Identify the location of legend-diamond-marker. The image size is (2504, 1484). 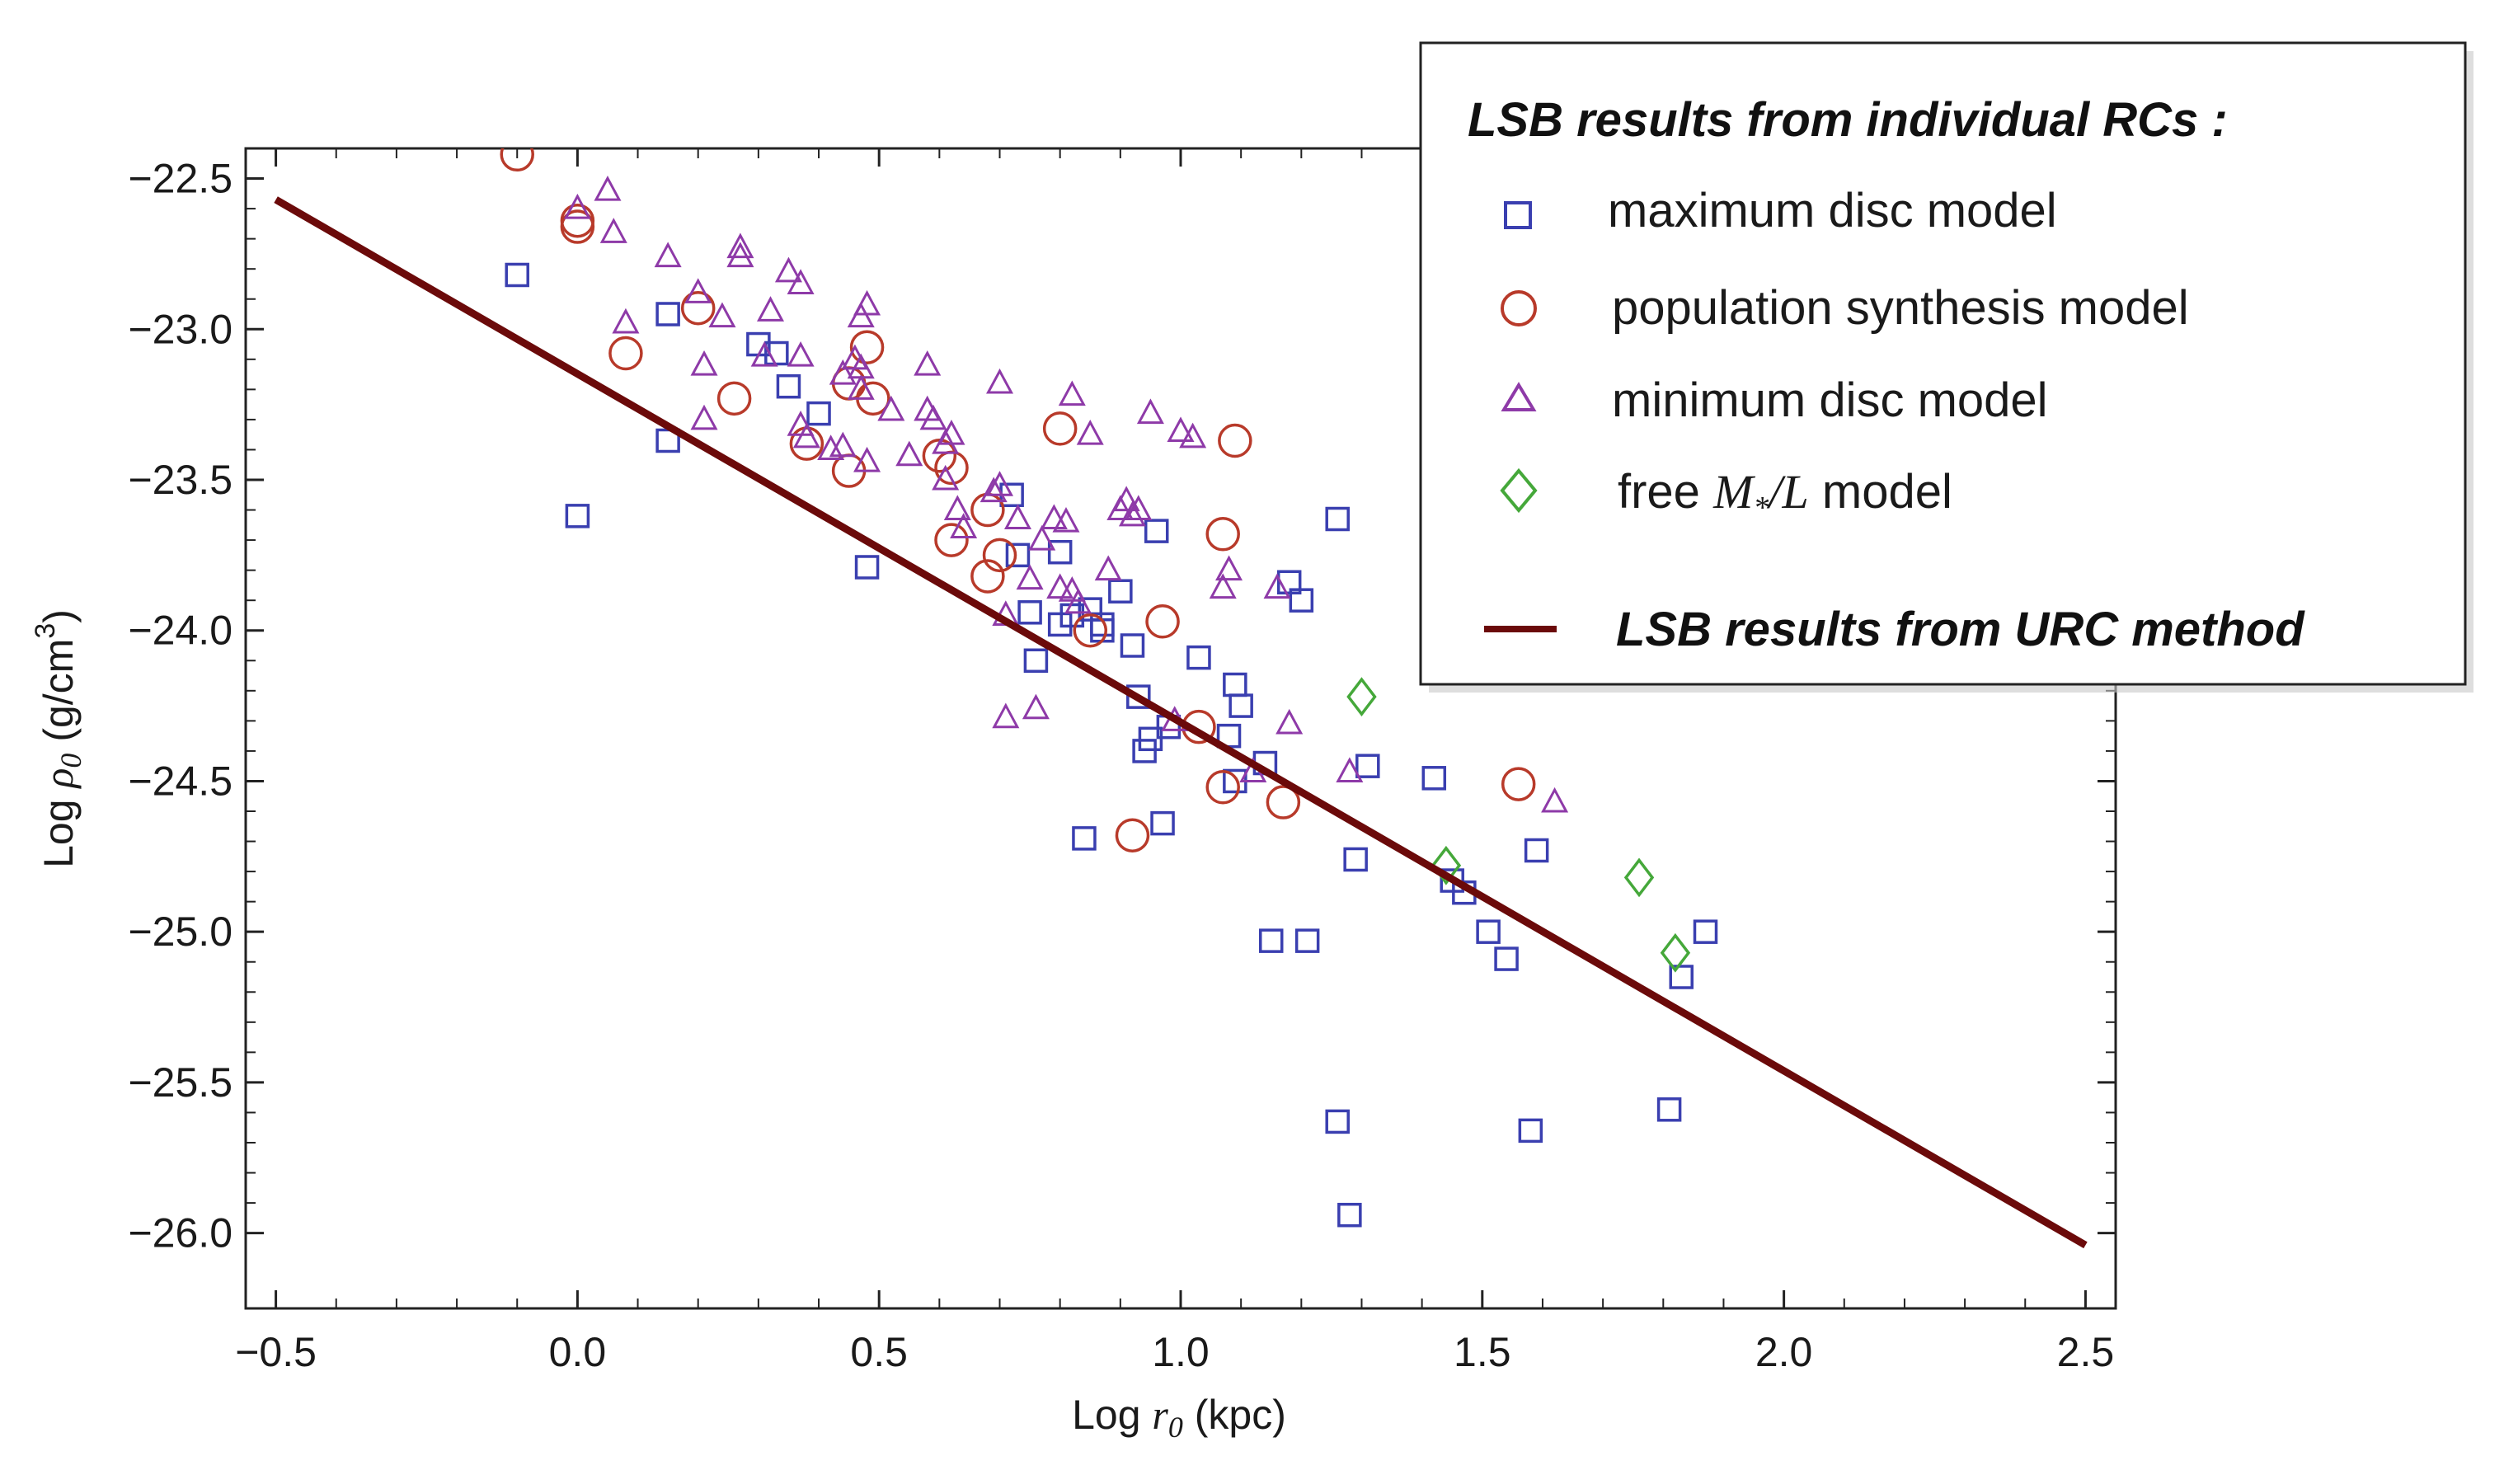
(1519, 490).